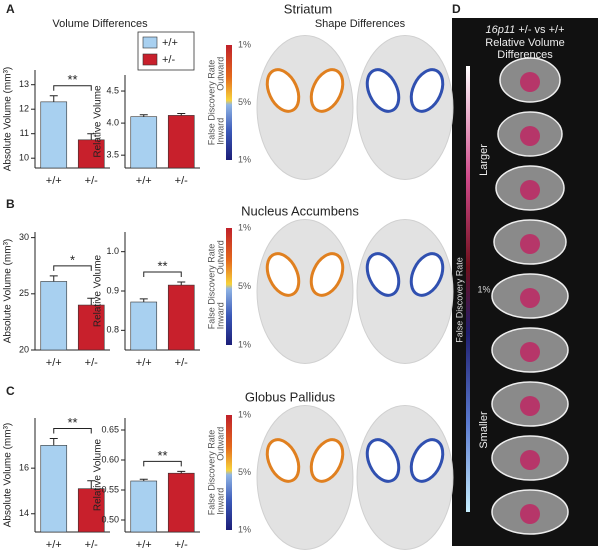  What do you see at coordinates (539, 30) in the screenshot?
I see `title-rest: +/- vs +/+` at bounding box center [539, 30].